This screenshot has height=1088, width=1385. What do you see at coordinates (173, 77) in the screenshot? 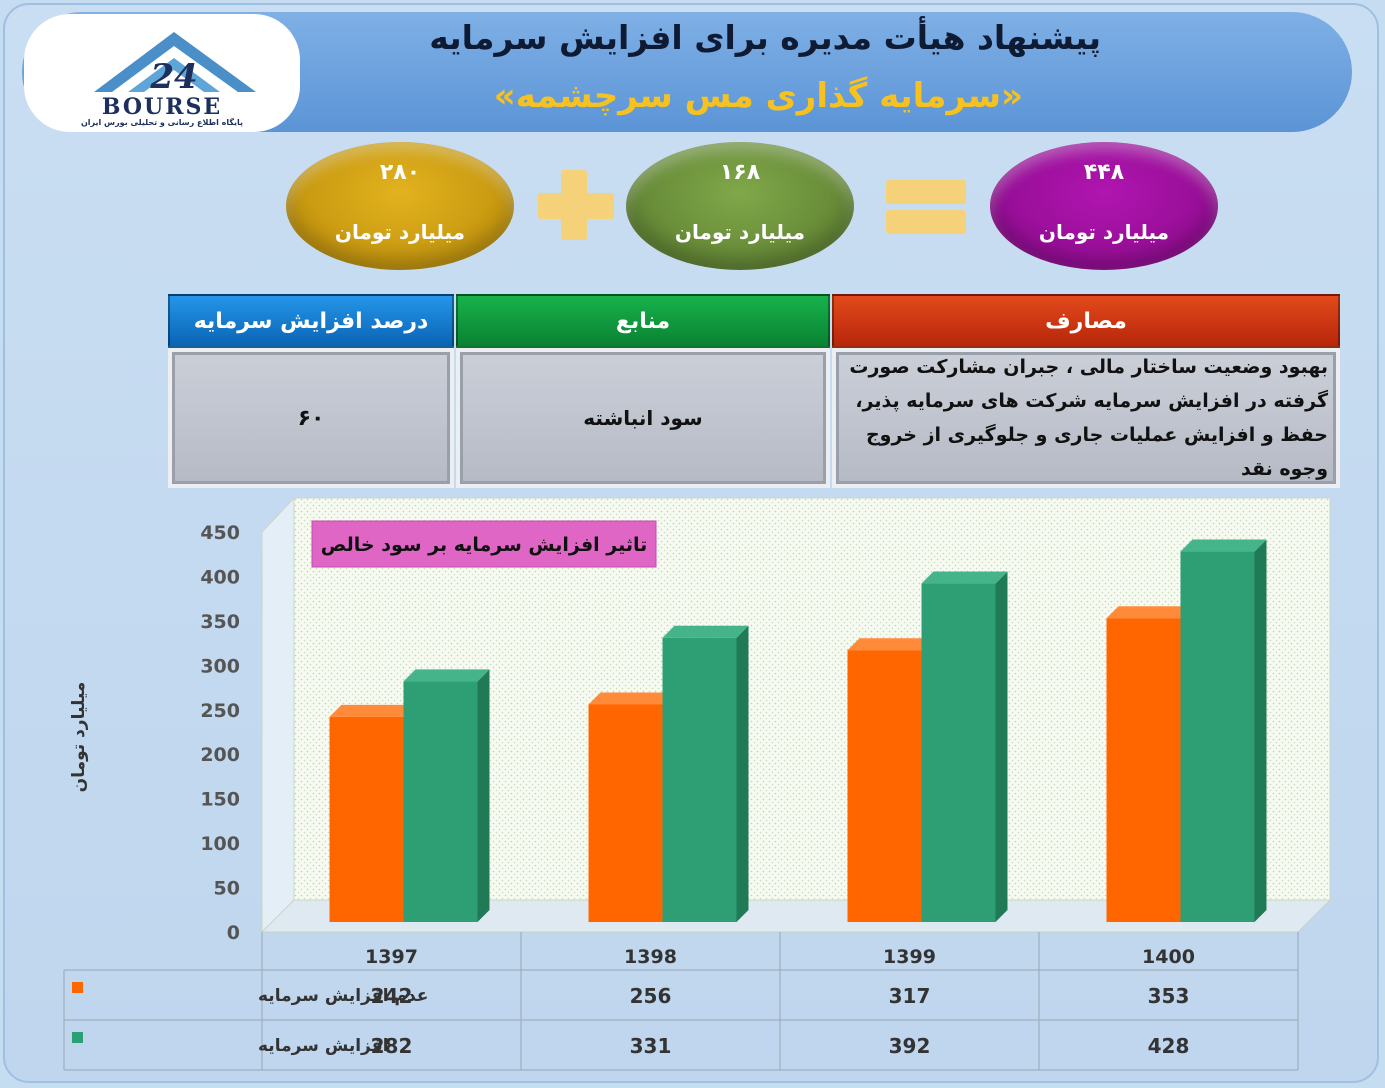
I see `svg-text: 24` at bounding box center [173, 77].